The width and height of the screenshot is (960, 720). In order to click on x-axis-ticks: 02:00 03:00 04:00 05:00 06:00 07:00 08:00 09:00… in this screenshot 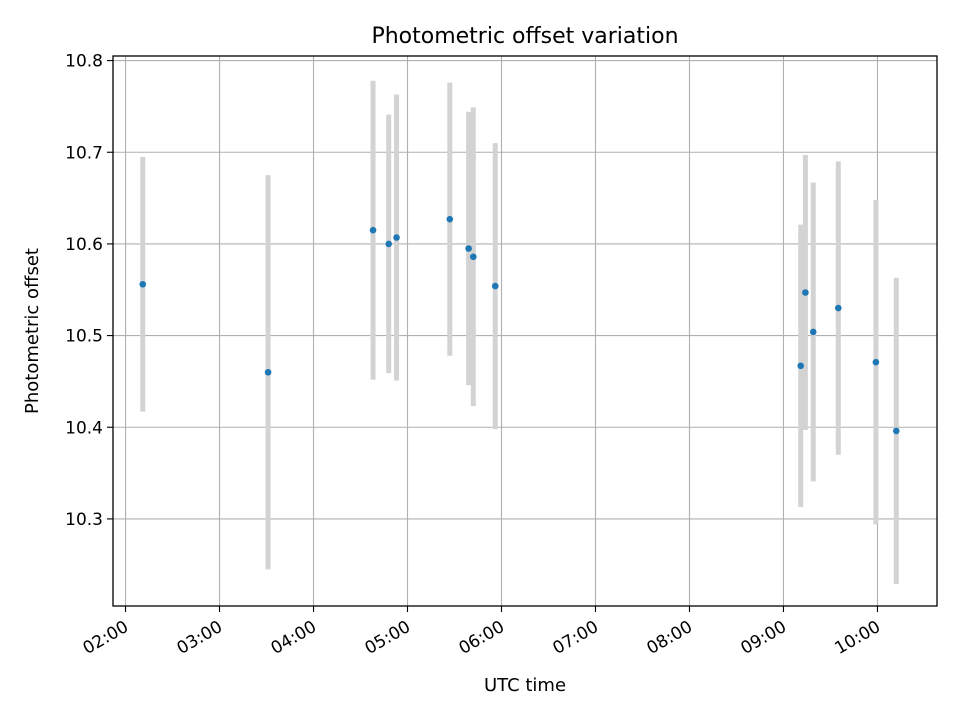, I will do `click(482, 632)`.